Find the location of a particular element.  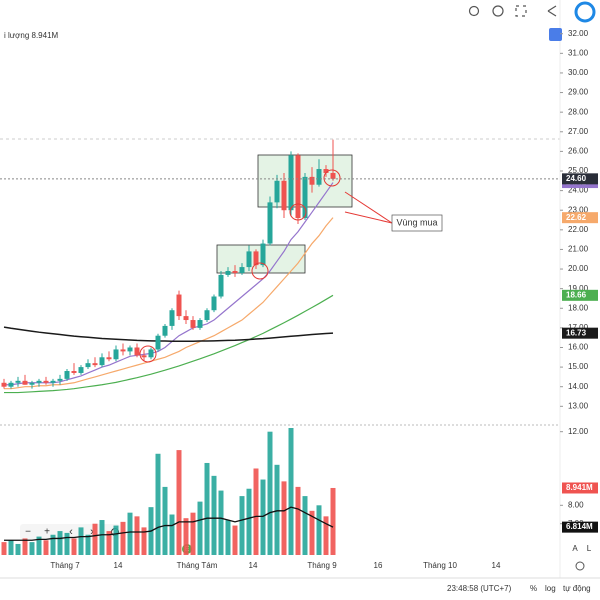

y-tick-label: 12.00 is located at coordinates (578, 431).